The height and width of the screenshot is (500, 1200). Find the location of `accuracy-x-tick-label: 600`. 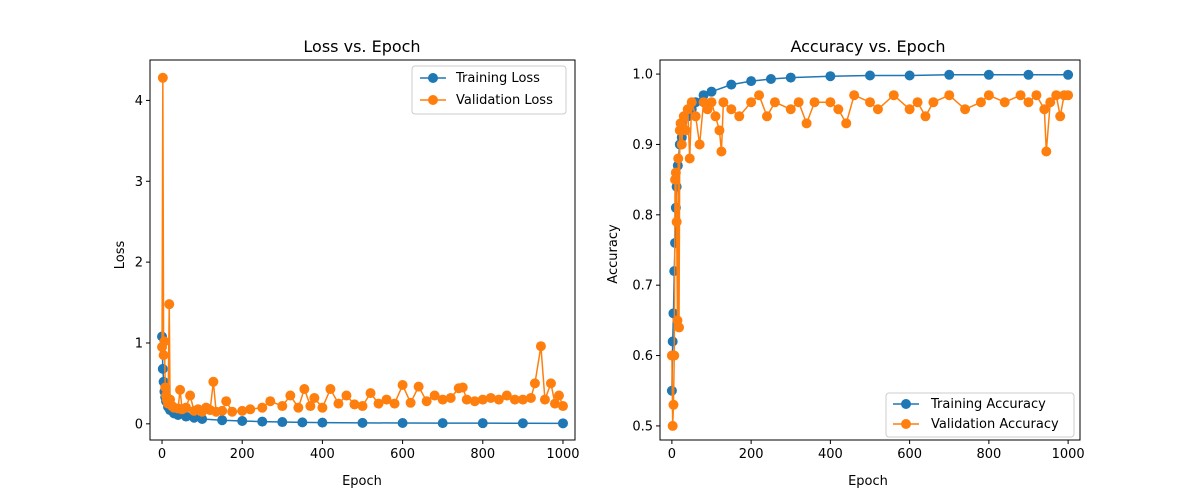

accuracy-x-tick-label: 600 is located at coordinates (909, 454).